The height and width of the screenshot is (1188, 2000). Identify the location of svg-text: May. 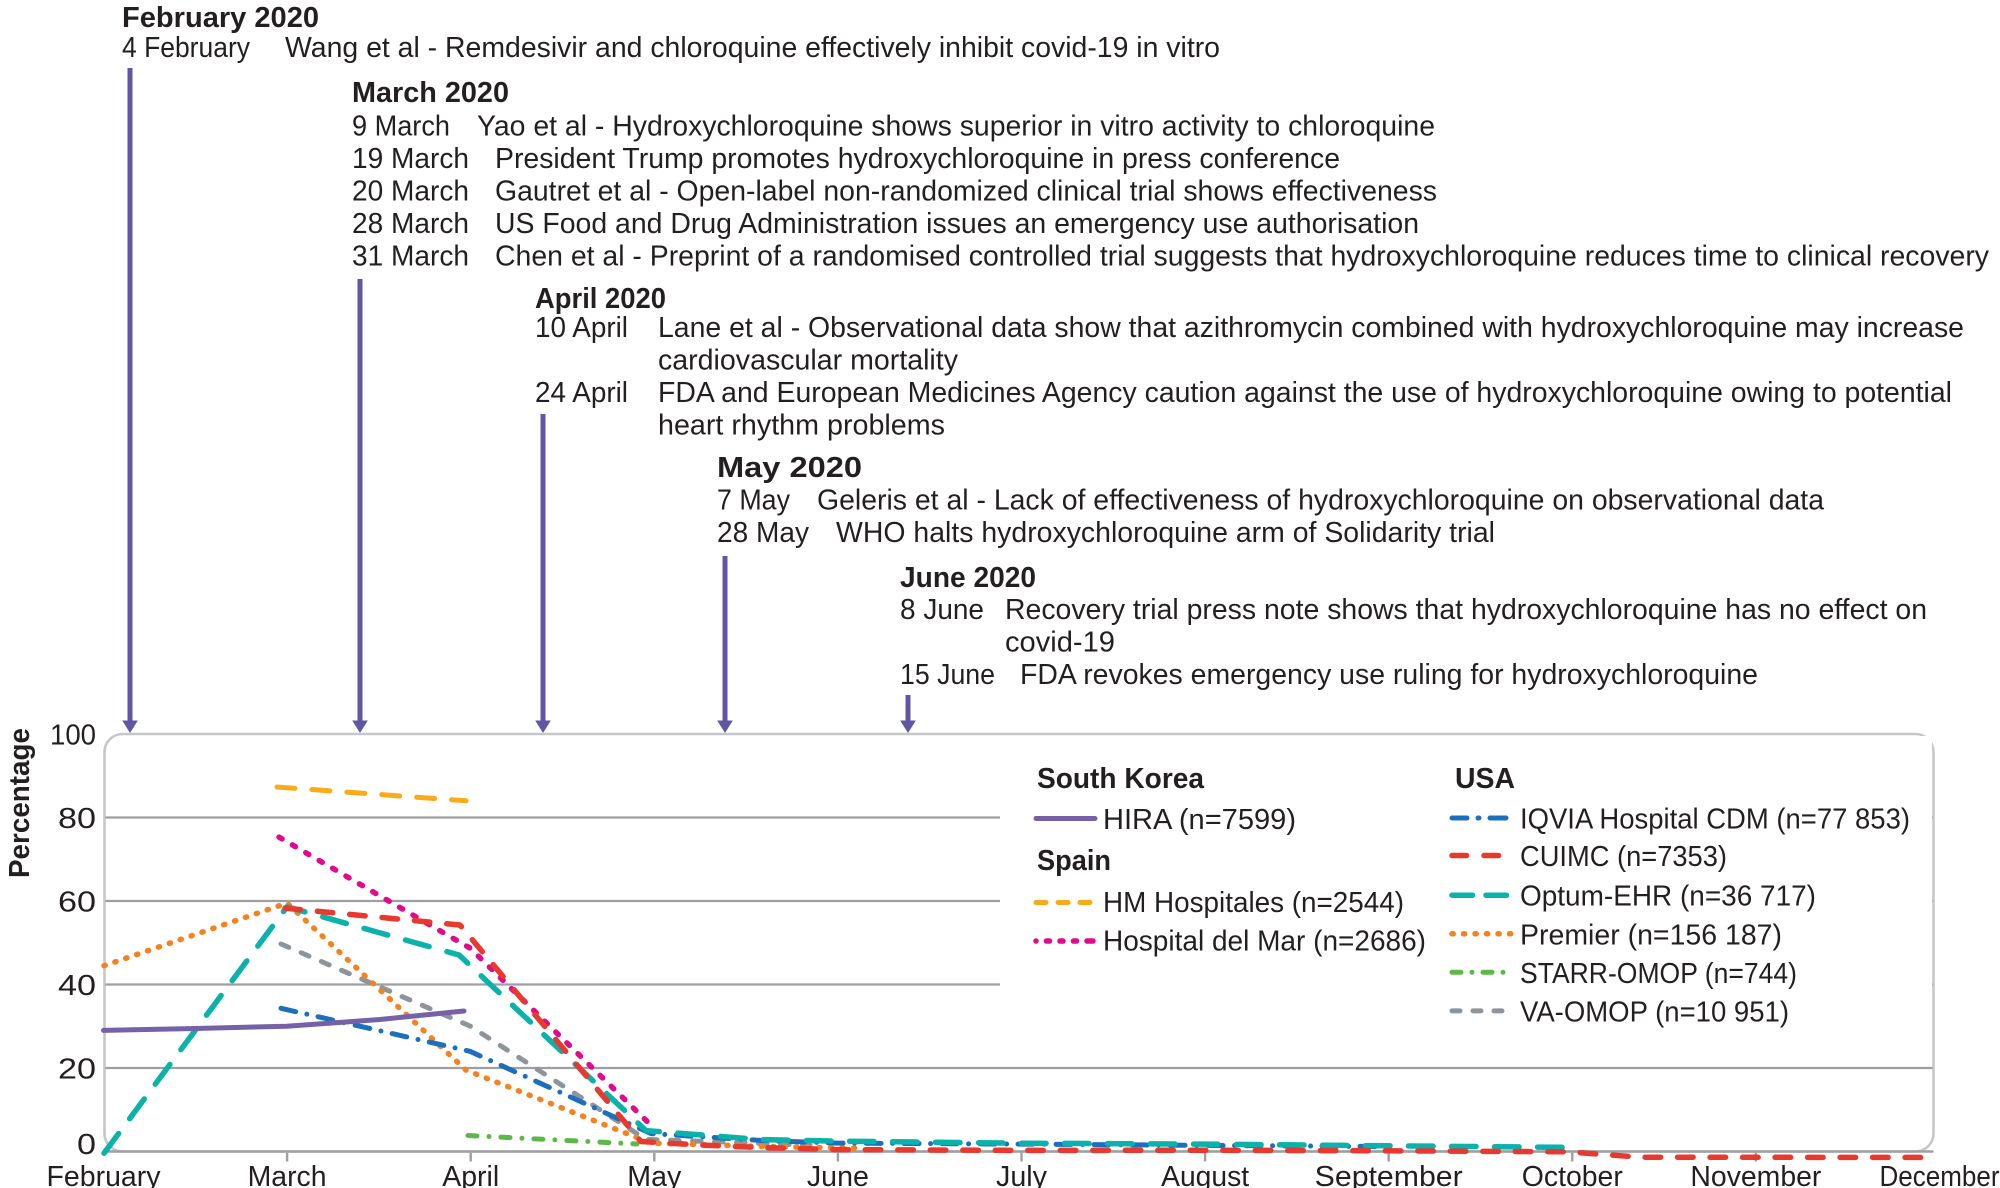
(654, 1174).